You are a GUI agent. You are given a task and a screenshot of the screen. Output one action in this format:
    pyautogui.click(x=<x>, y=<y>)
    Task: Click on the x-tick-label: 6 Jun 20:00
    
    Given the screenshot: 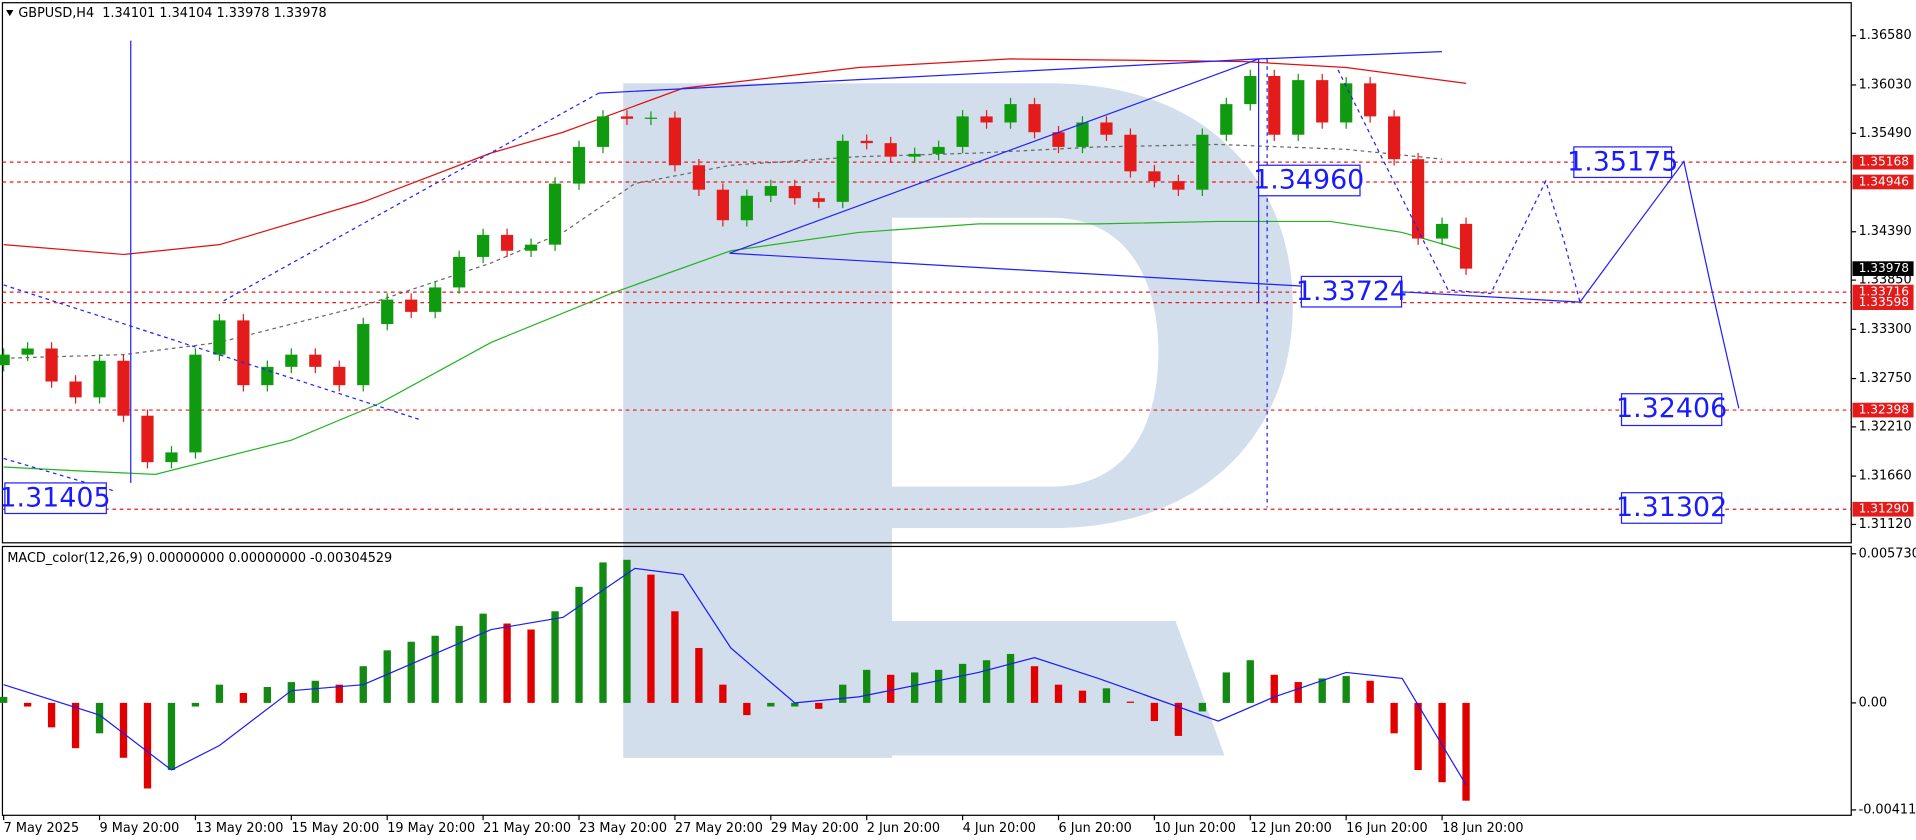 What is the action you would take?
    pyautogui.click(x=1094, y=828)
    